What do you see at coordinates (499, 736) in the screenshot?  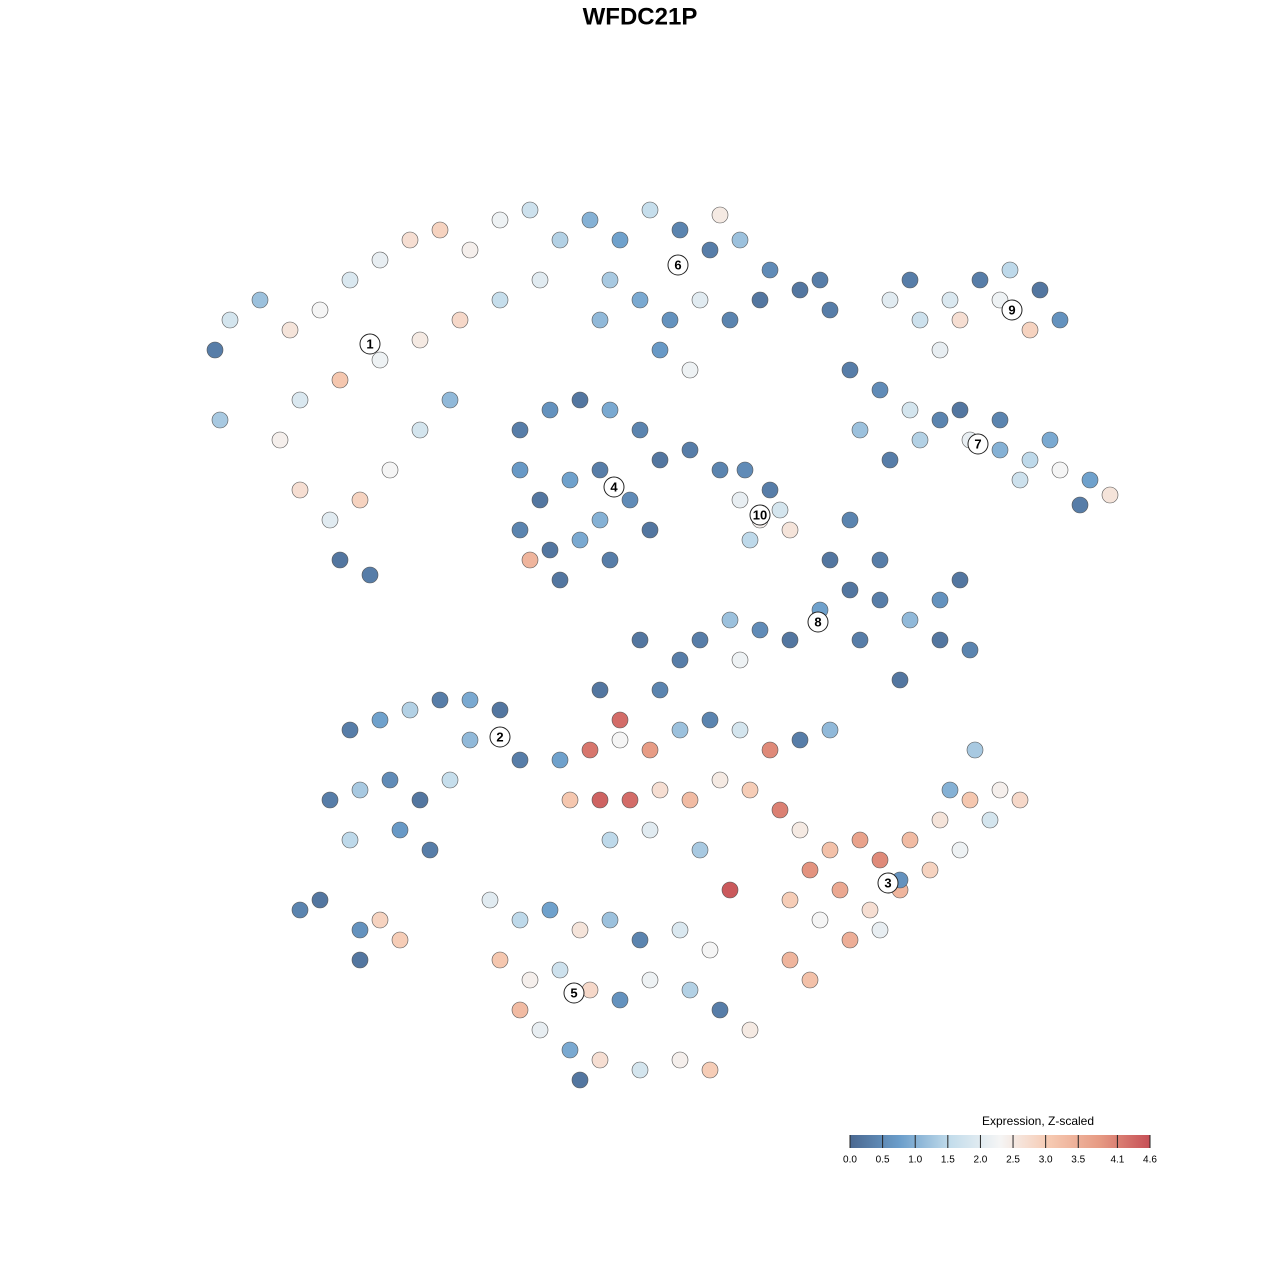 I see `cluster-label: 2` at bounding box center [499, 736].